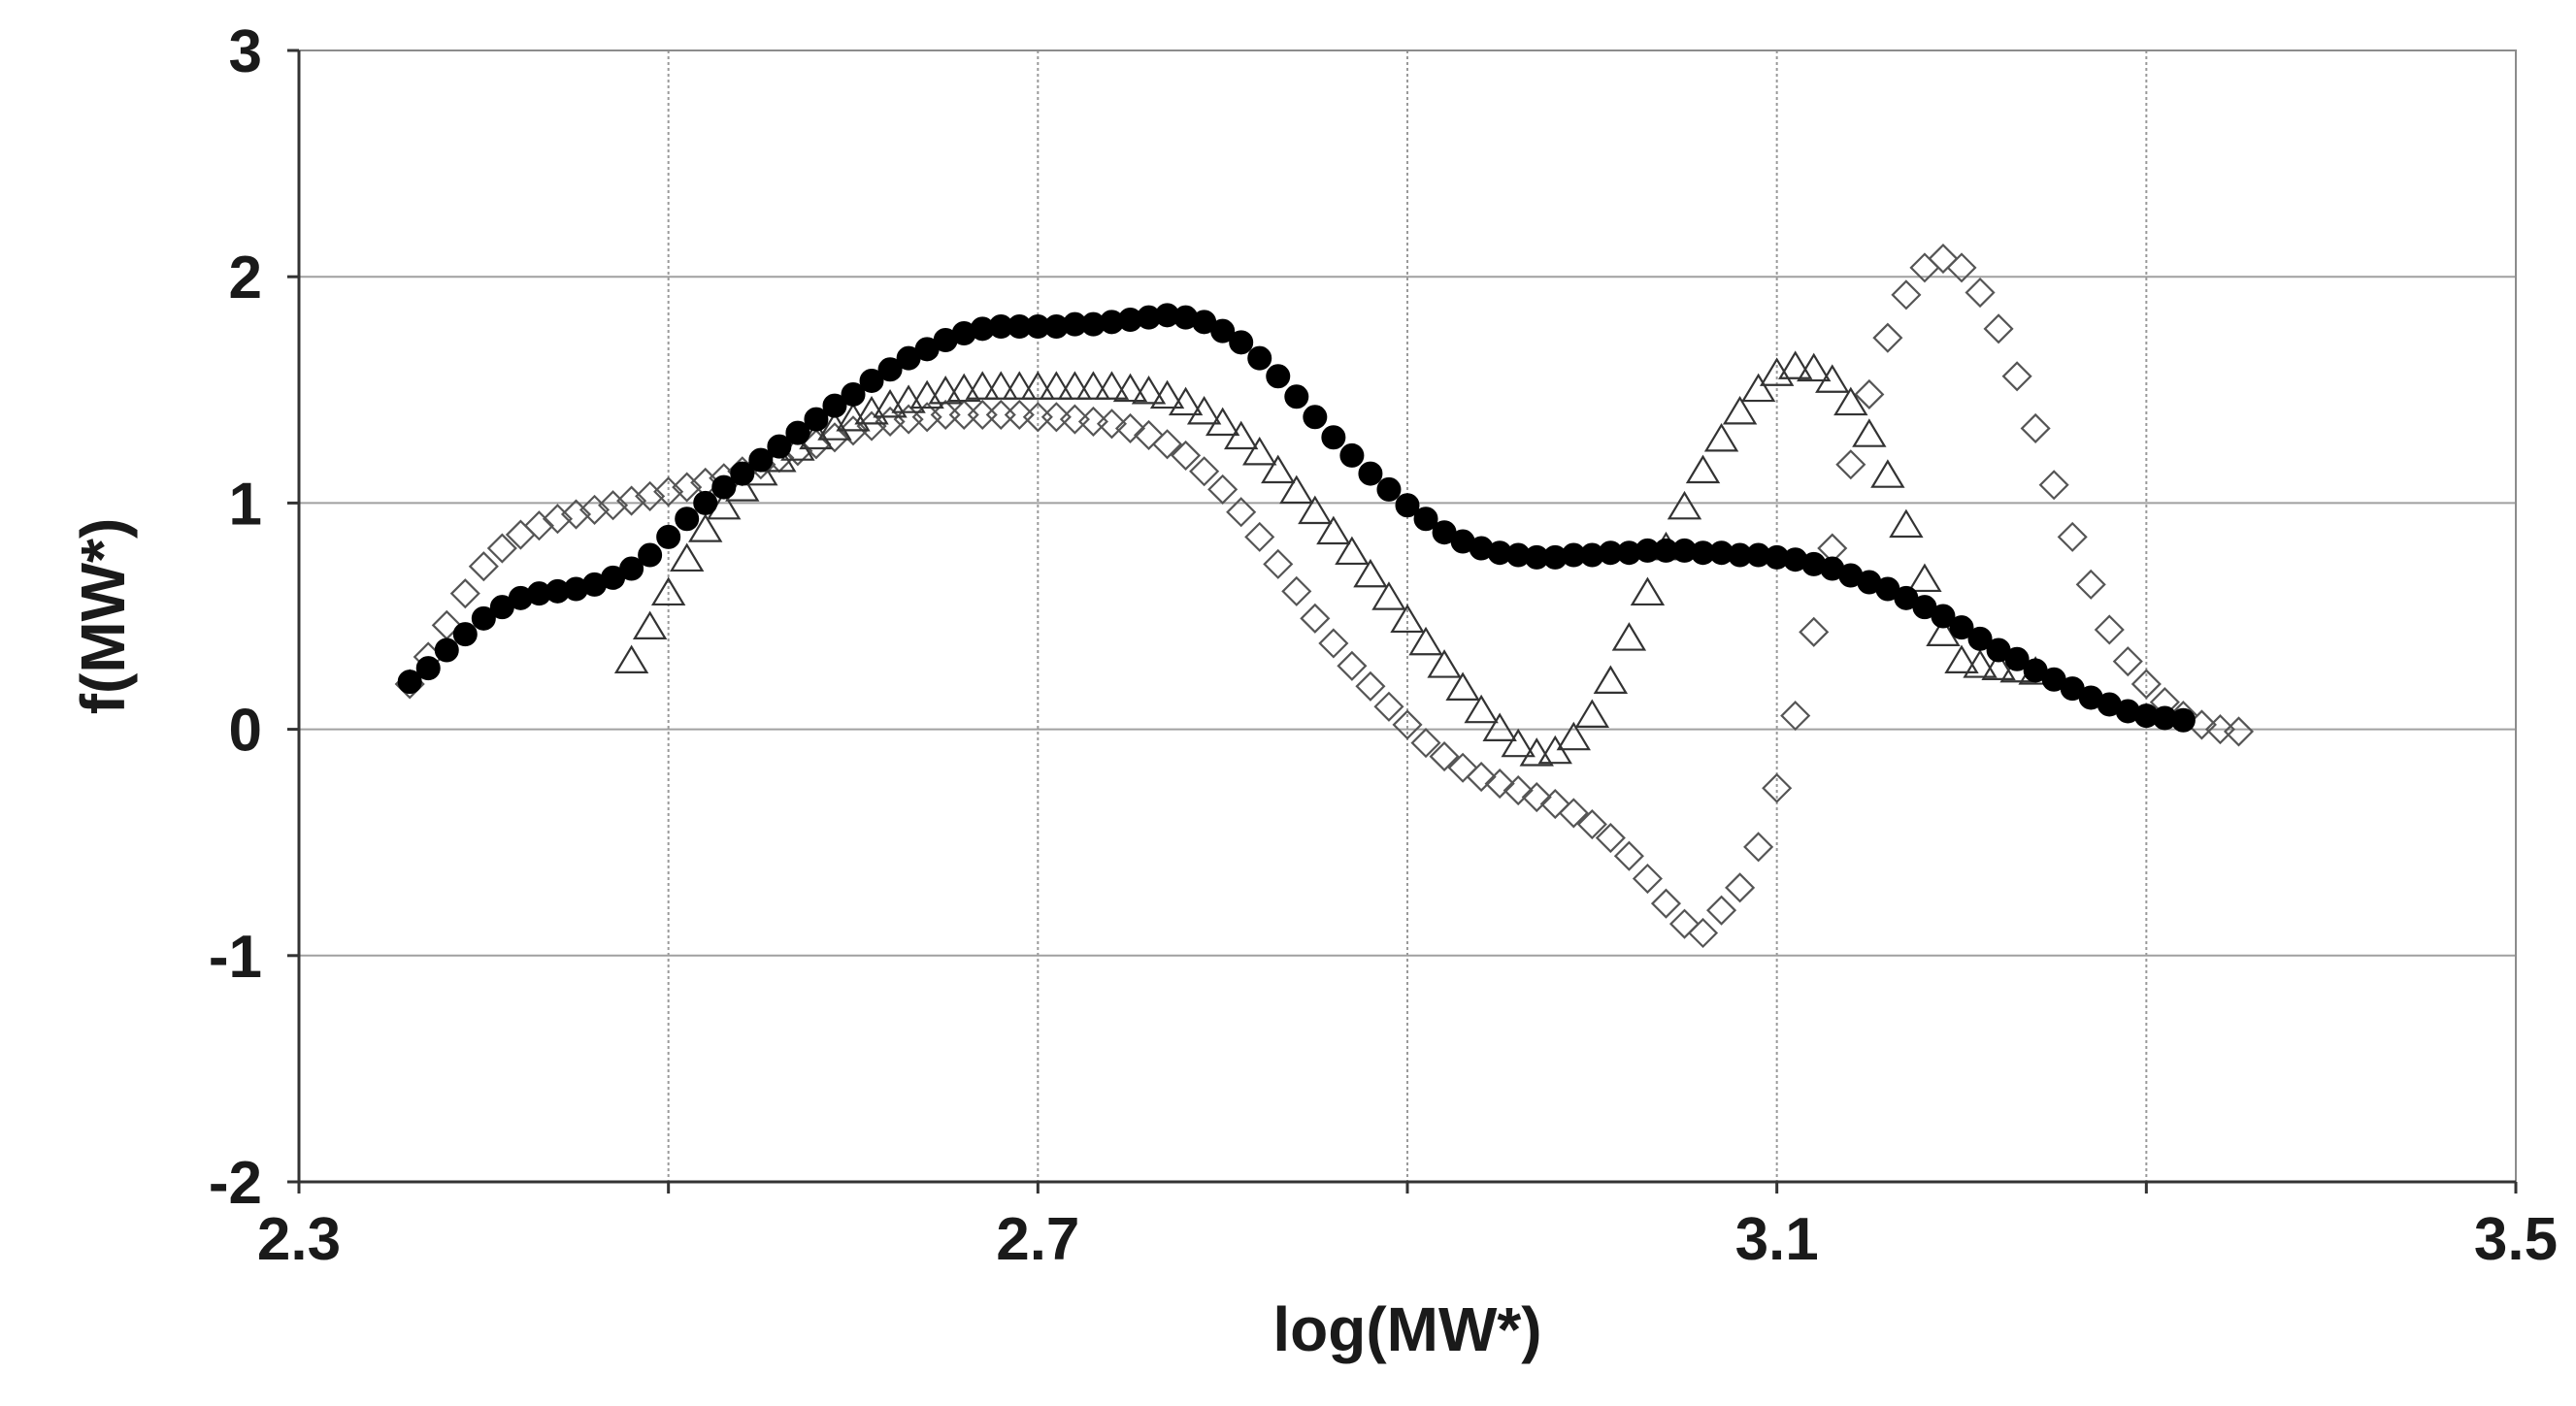 Image resolution: width=2576 pixels, height=1406 pixels. What do you see at coordinates (236, 957) in the screenshot?
I see `y-tick-label: -1` at bounding box center [236, 957].